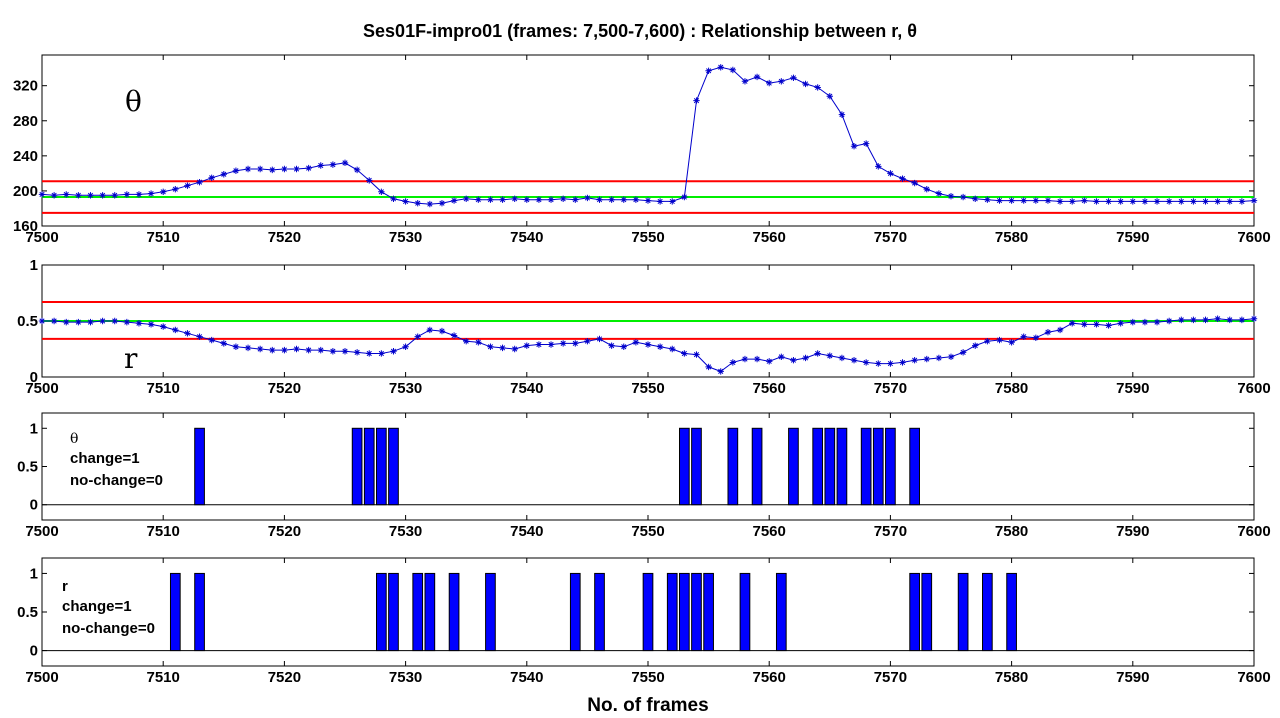 This screenshot has height=718, width=1280. I want to click on y-tick-label: 1, so click(34, 265).